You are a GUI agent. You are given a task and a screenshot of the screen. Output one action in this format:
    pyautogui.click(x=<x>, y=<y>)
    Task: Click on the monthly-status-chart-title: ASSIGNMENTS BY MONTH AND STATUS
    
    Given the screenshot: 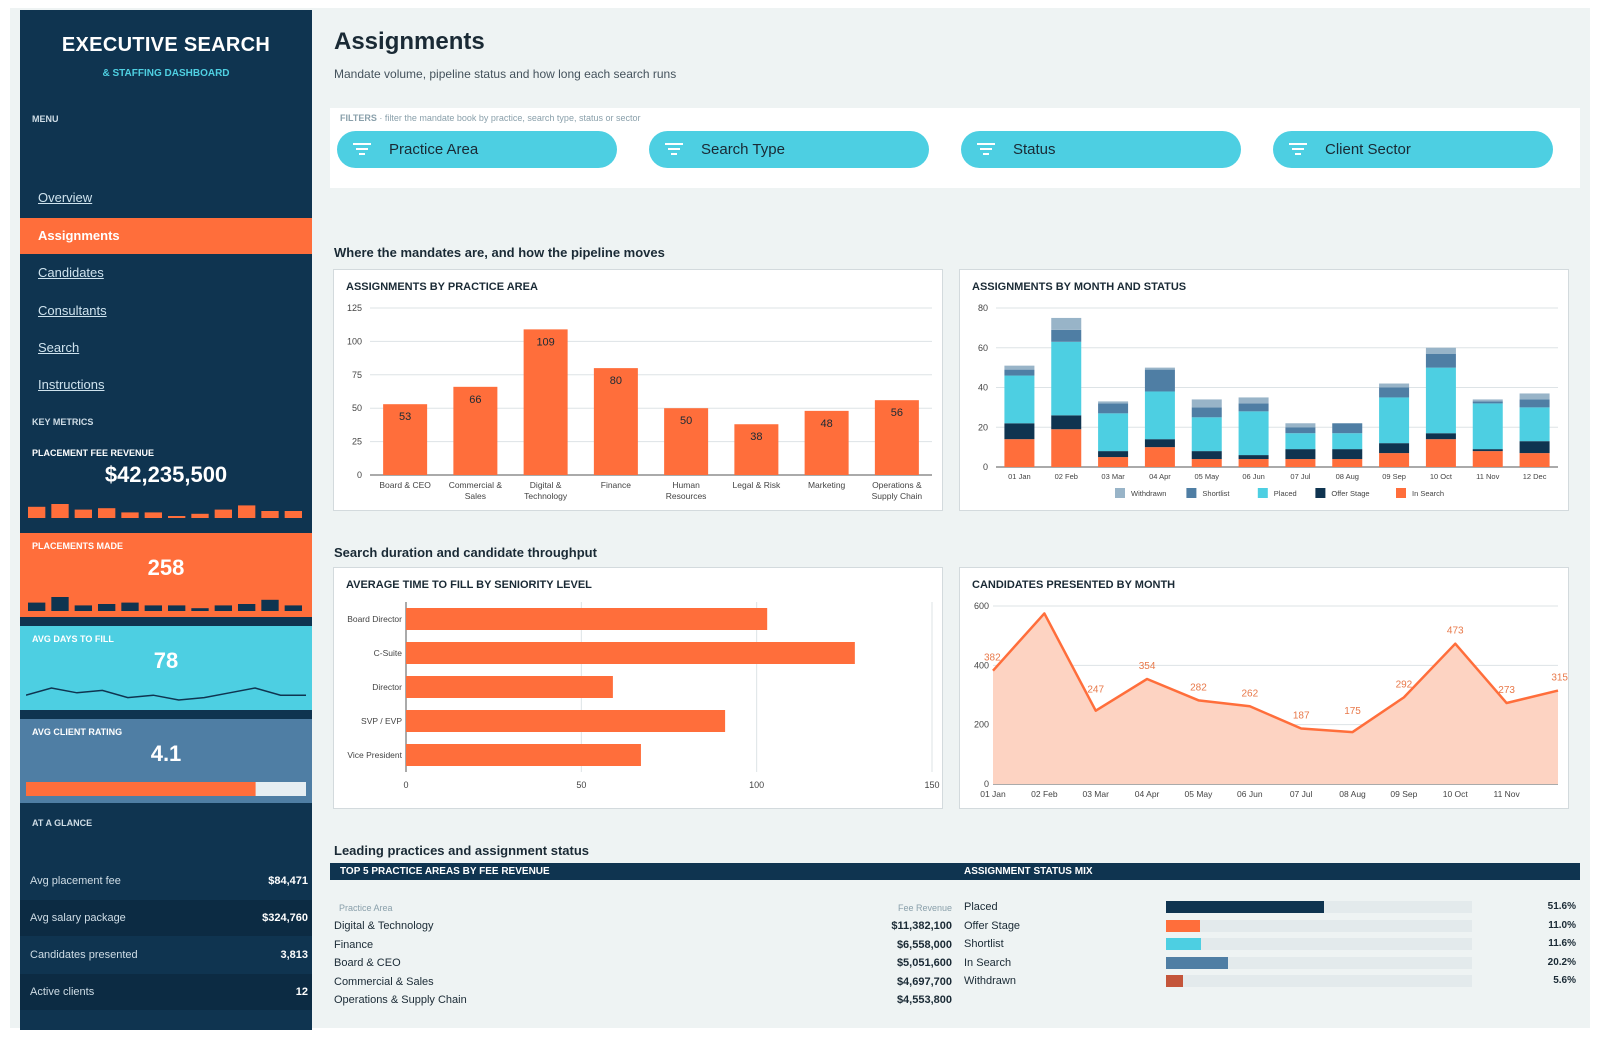 What is the action you would take?
    pyautogui.click(x=1079, y=287)
    